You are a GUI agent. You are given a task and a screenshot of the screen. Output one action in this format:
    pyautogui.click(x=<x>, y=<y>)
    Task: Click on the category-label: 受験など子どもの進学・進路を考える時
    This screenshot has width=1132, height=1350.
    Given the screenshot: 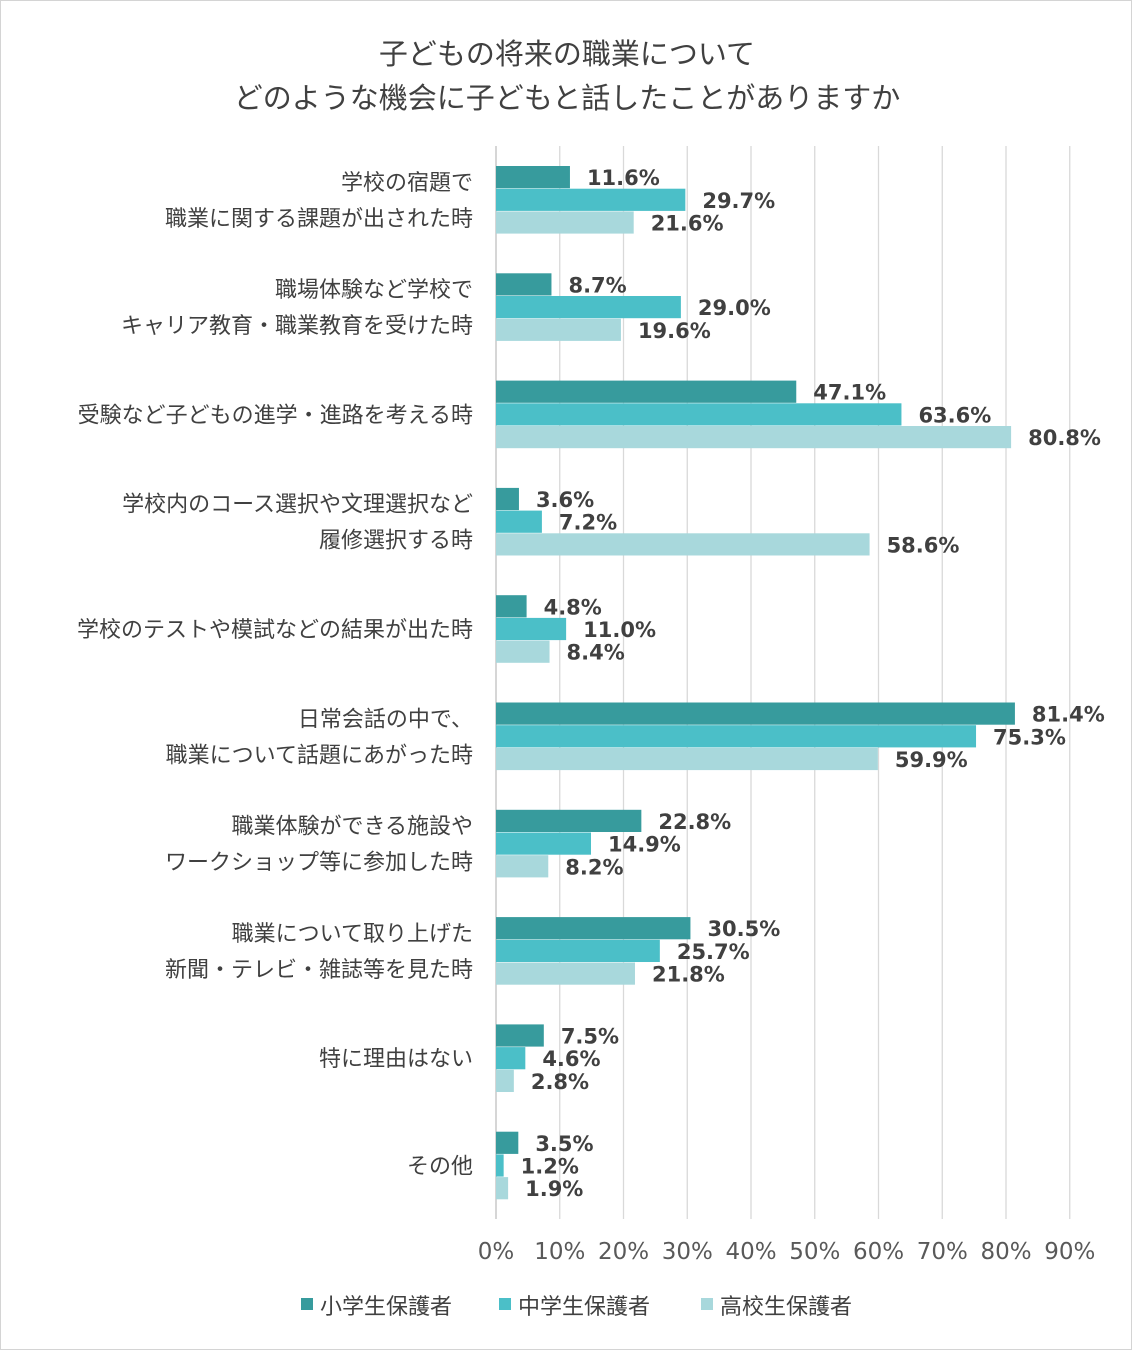 What is the action you would take?
    pyautogui.click(x=275, y=415)
    